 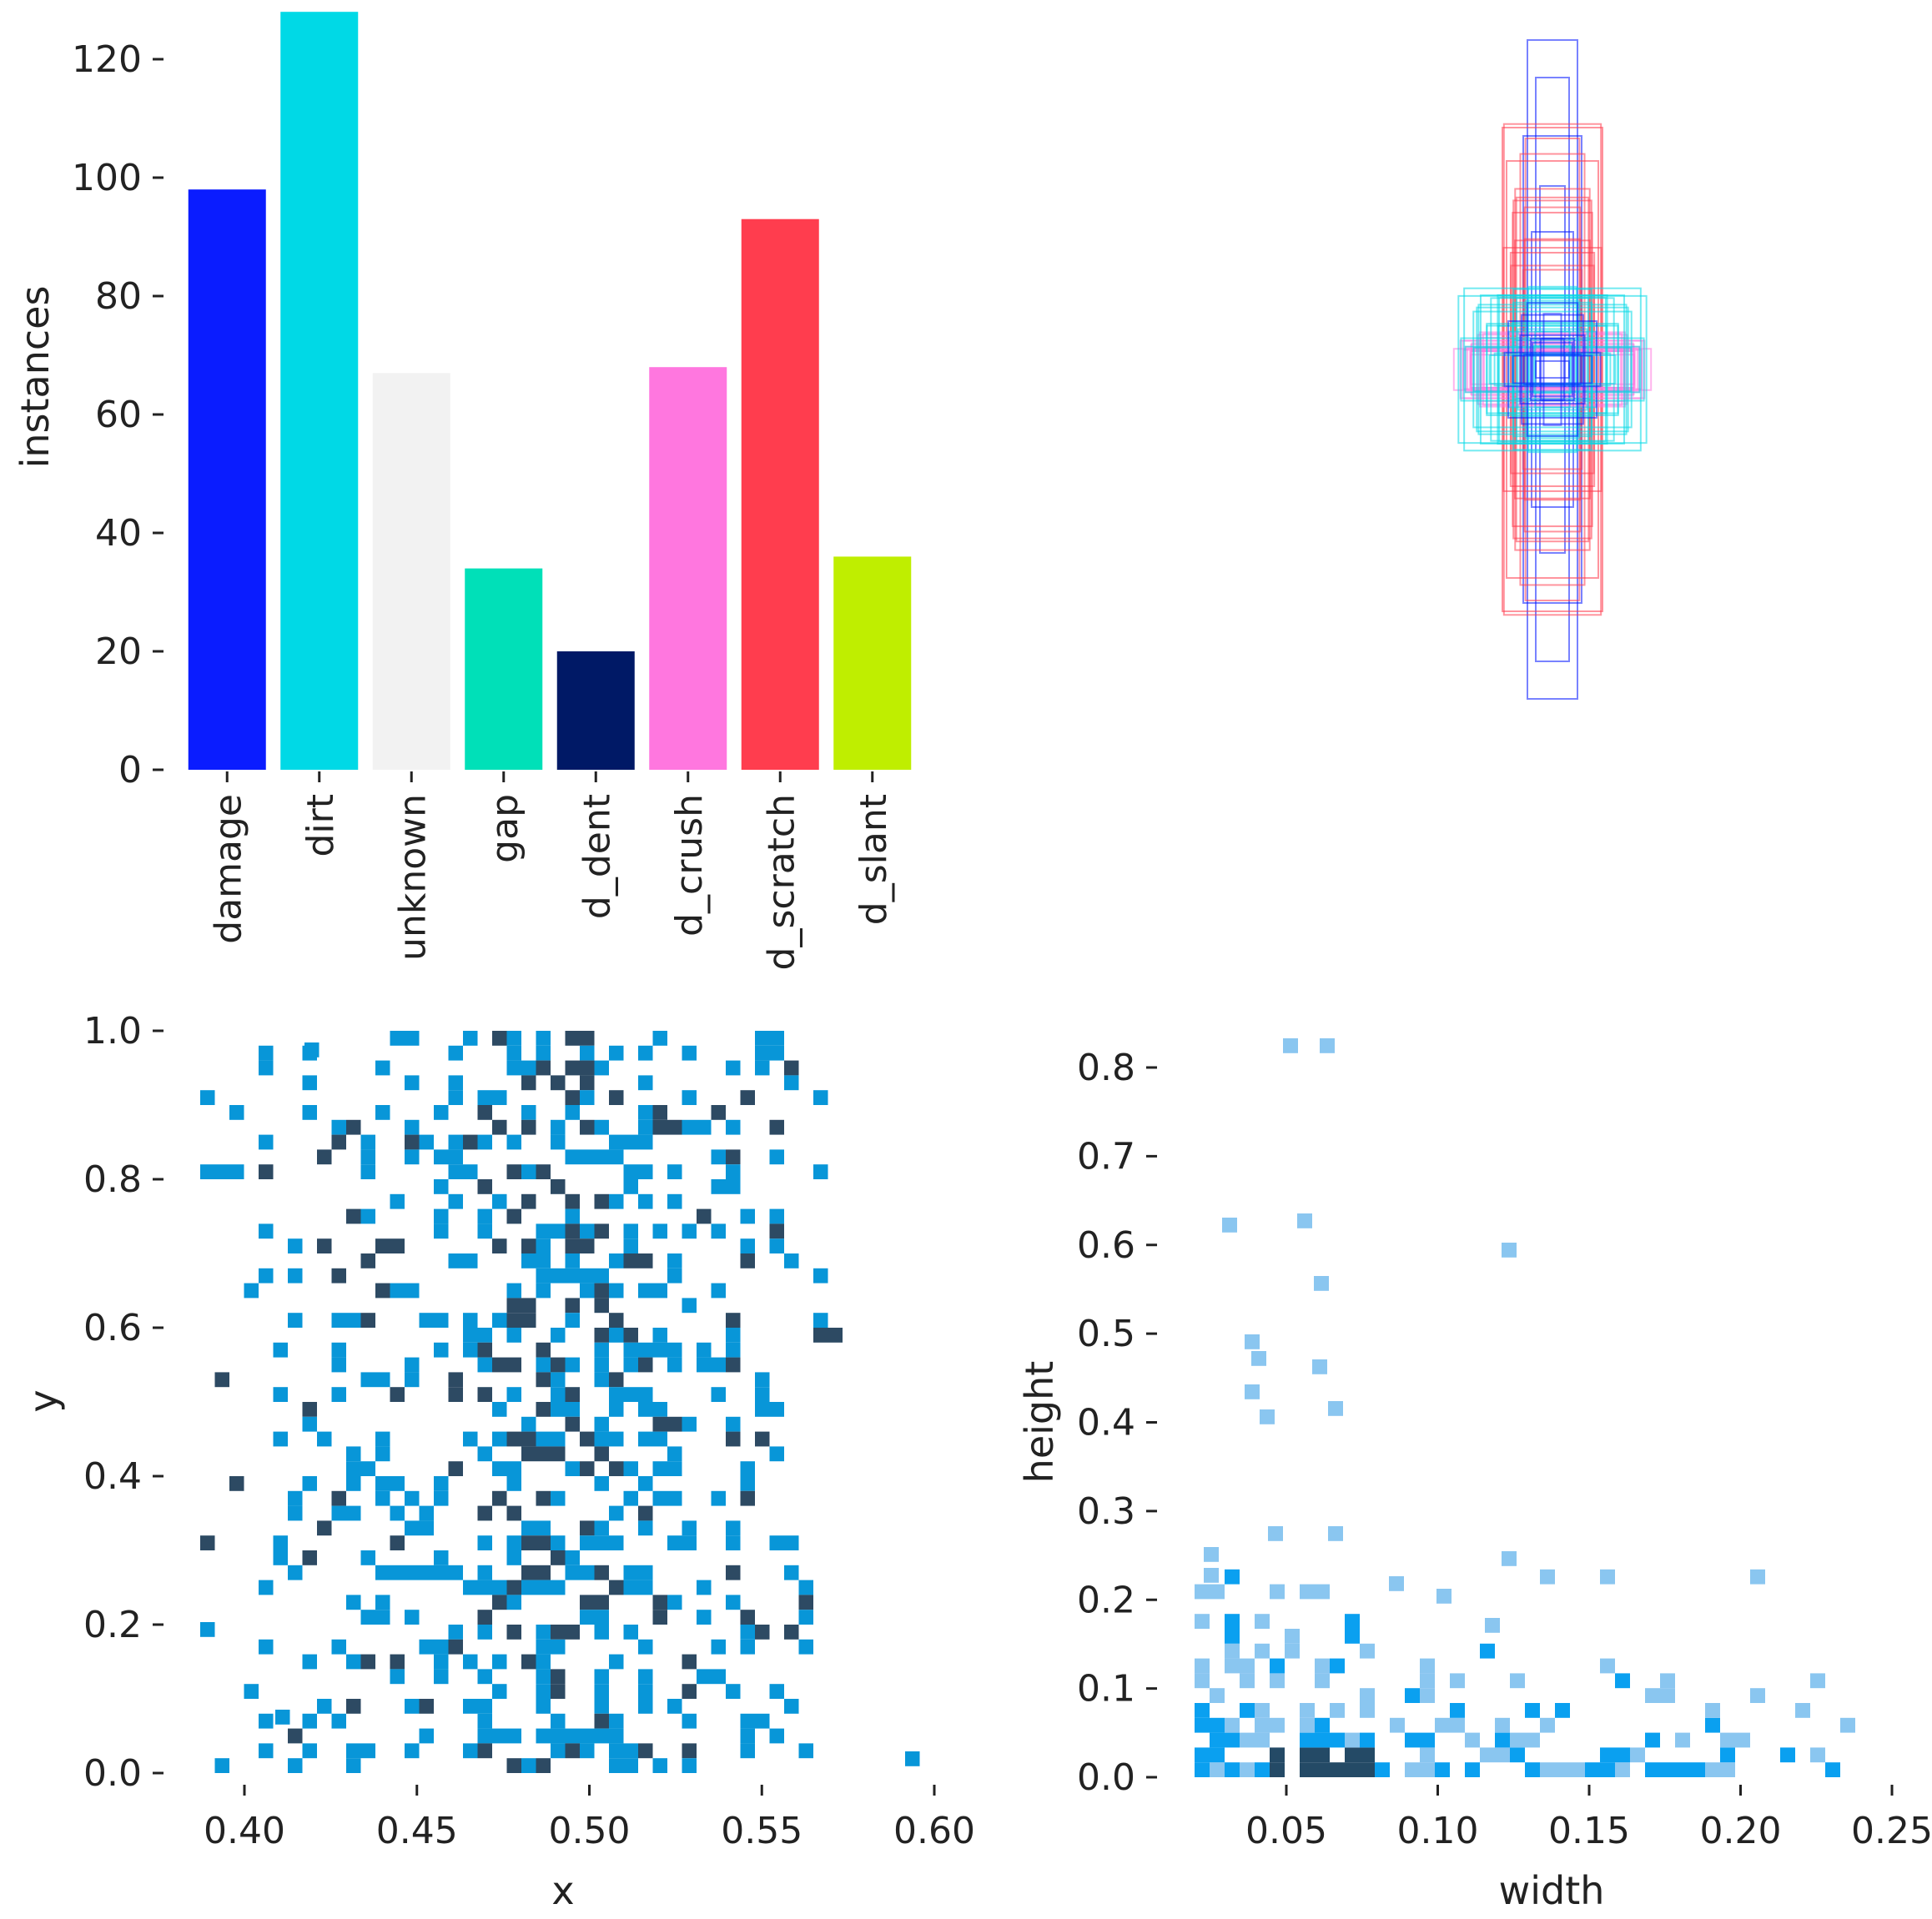 I want to click on y-tick-label: 0.2, so click(x=1106, y=1600).